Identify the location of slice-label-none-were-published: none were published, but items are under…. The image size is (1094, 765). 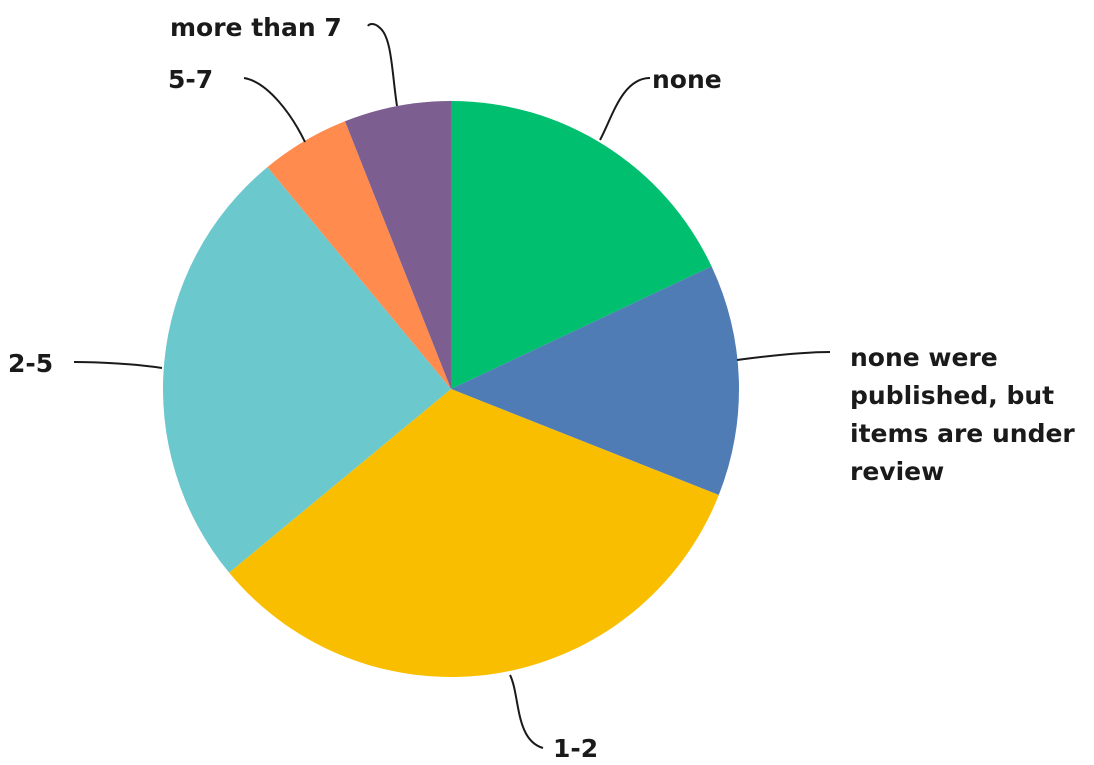
(966, 414).